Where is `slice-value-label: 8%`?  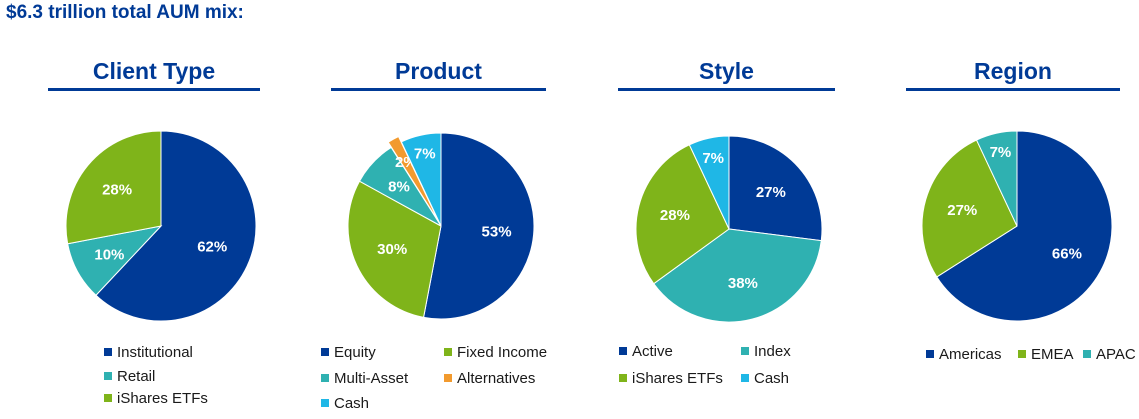 slice-value-label: 8% is located at coordinates (399, 187).